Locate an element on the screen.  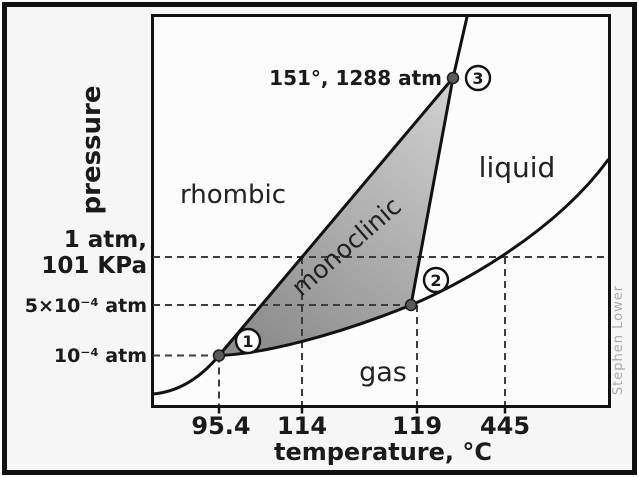
point-2-marker: 2 is located at coordinates (436, 280).